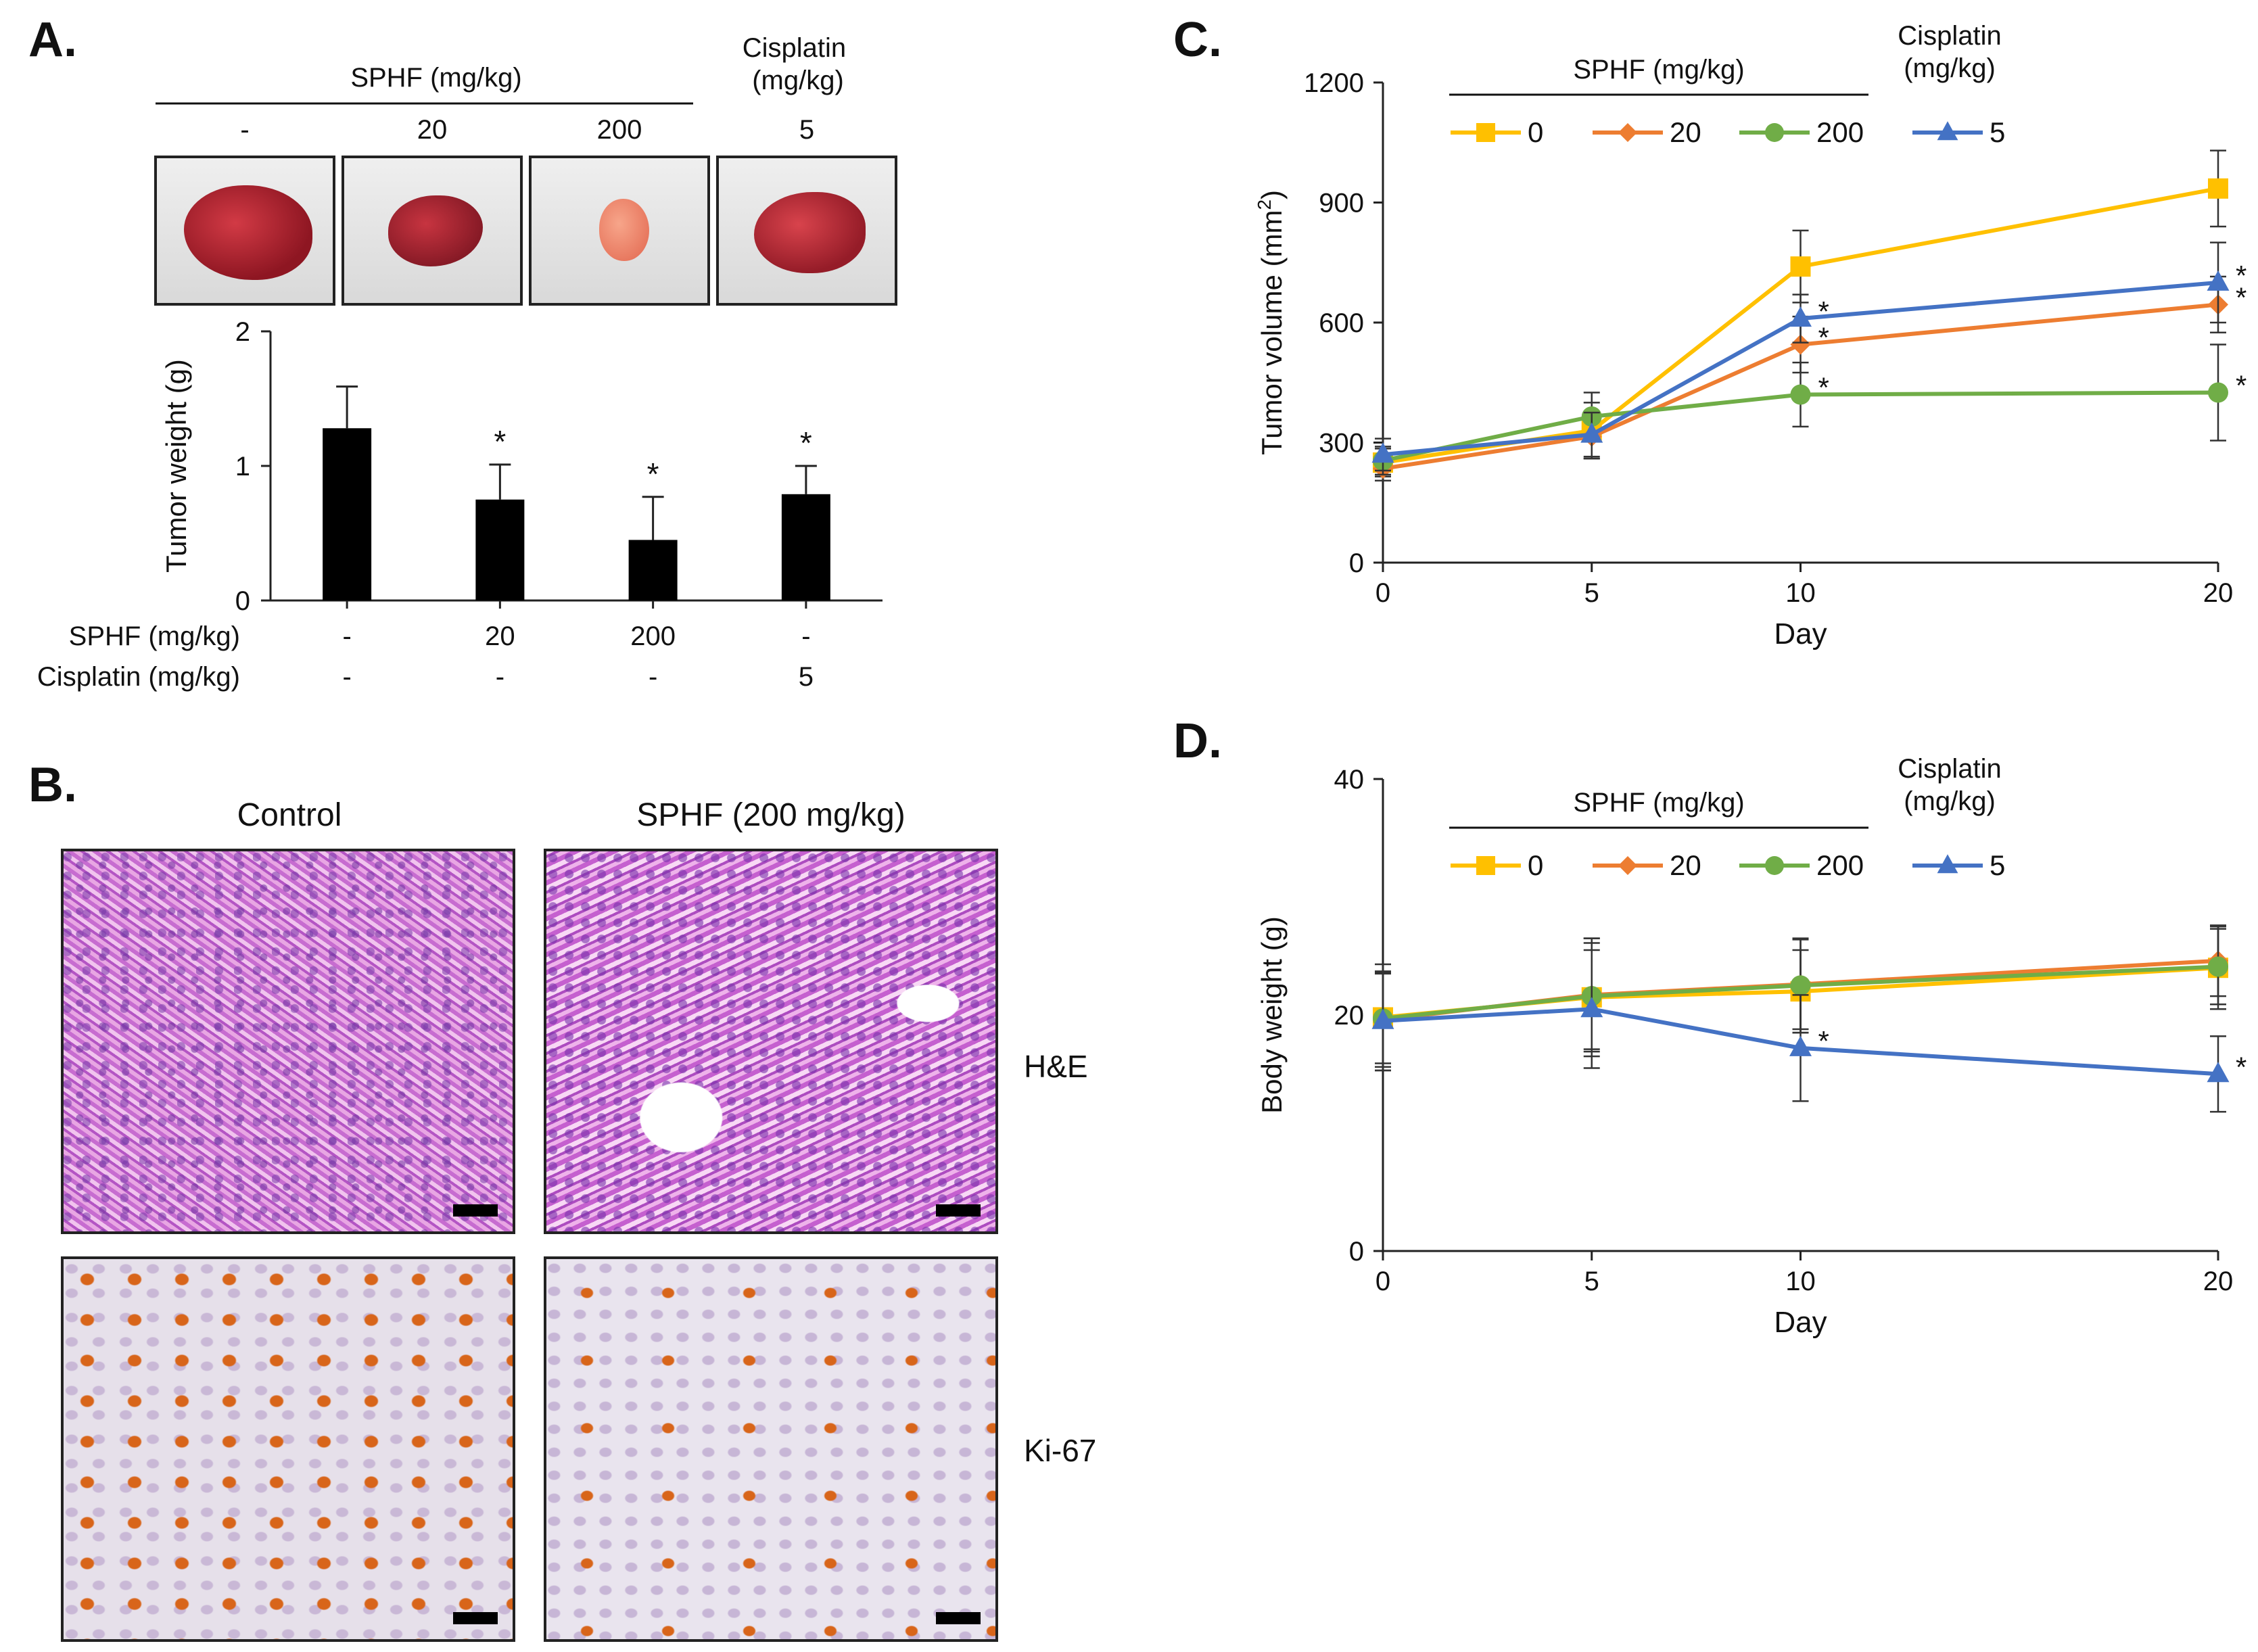 Image resolution: width=2258 pixels, height=1652 pixels. I want to click on c-legend-cis-header-line1: Cisplatin, so click(1950, 36).